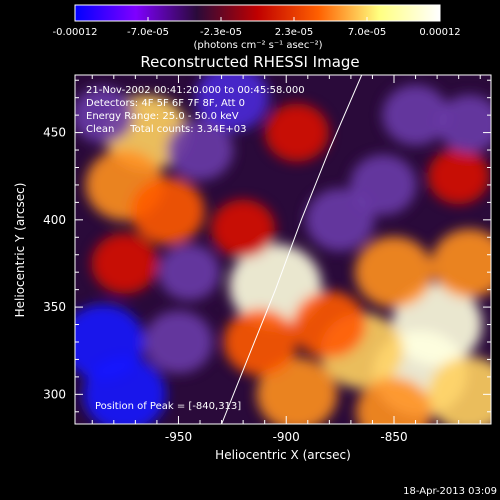 The height and width of the screenshot is (500, 500). Describe the element at coordinates (168, 406) in the screenshot. I see `peak-position-label: Position of Peak = [-840,313]` at that location.